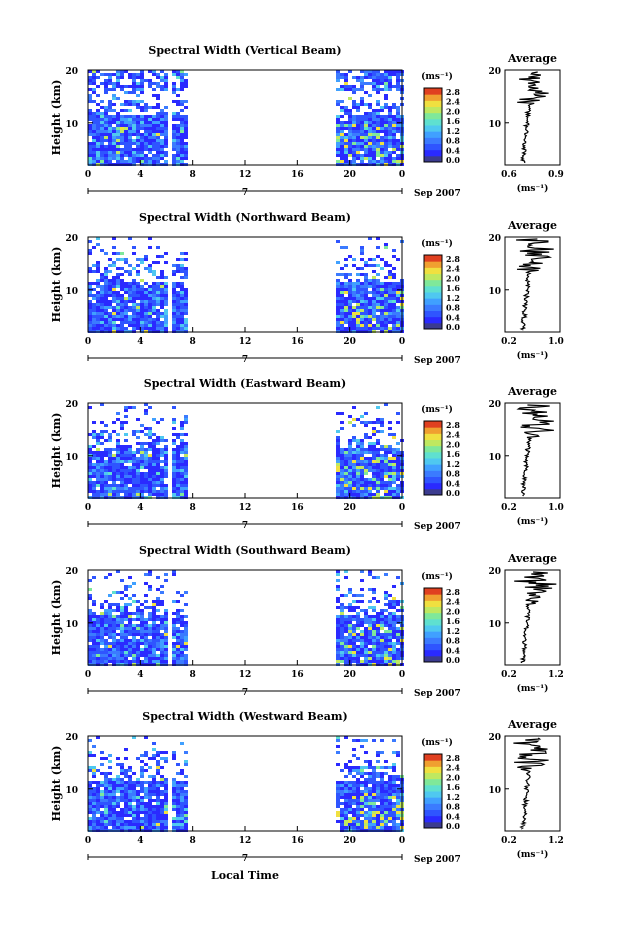  Describe the element at coordinates (494, 791) in the screenshot. I see `profile-ytick: 10` at that location.